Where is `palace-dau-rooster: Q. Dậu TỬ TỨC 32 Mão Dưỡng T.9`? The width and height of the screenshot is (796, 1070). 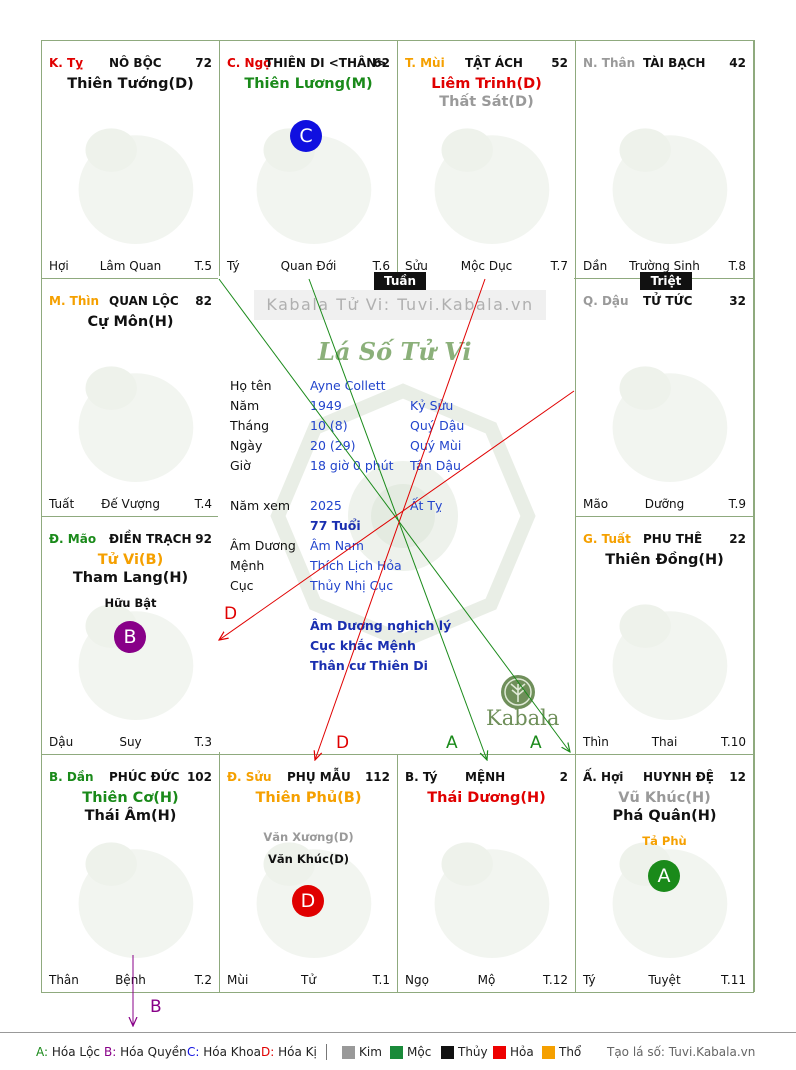
palace-dau-rooster: Q. Dậu TỬ TỨC 32 Mão Dưỡng T.9 is located at coordinates (664, 397).